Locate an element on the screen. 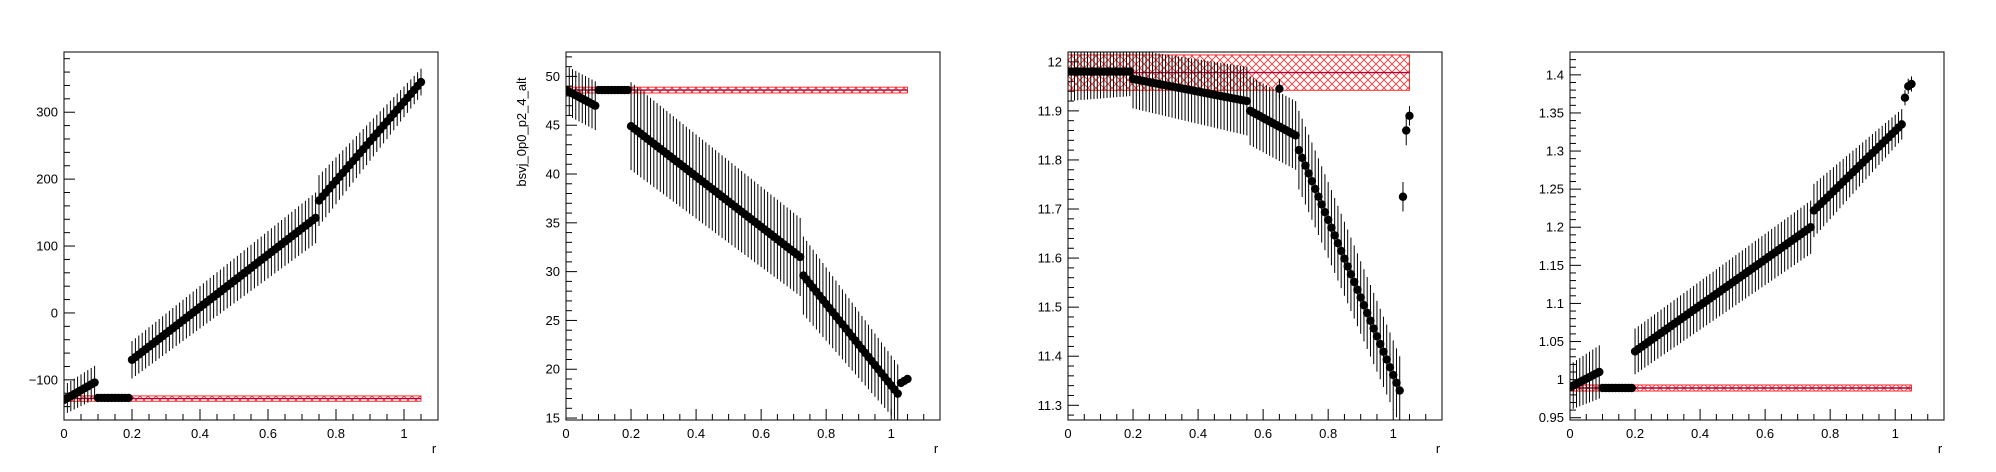  x-tick-label: 0.2 is located at coordinates (1133, 433).